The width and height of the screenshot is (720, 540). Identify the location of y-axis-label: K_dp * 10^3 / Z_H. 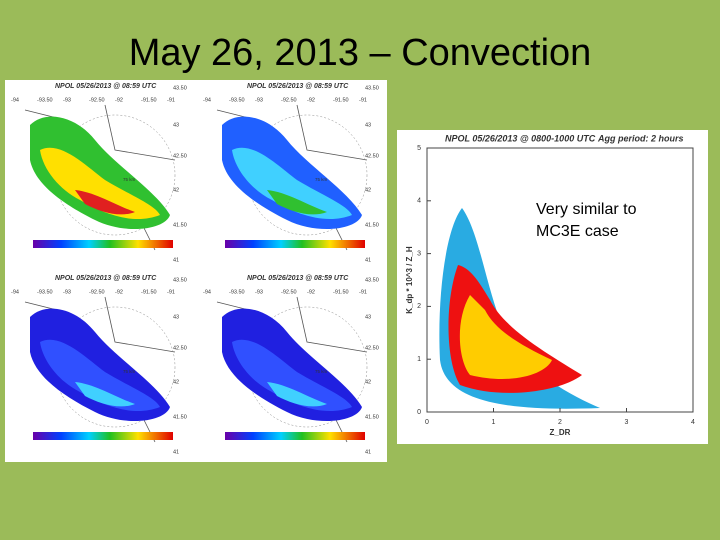
(409, 280).